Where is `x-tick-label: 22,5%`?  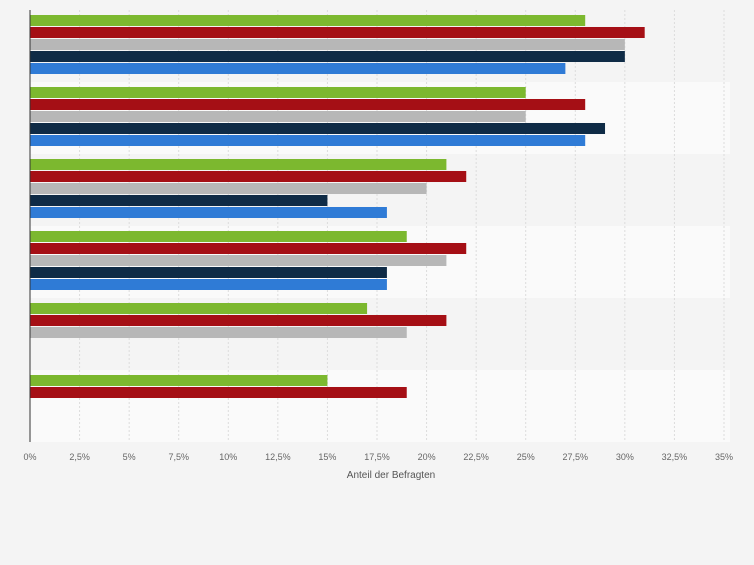 x-tick-label: 22,5% is located at coordinates (476, 457).